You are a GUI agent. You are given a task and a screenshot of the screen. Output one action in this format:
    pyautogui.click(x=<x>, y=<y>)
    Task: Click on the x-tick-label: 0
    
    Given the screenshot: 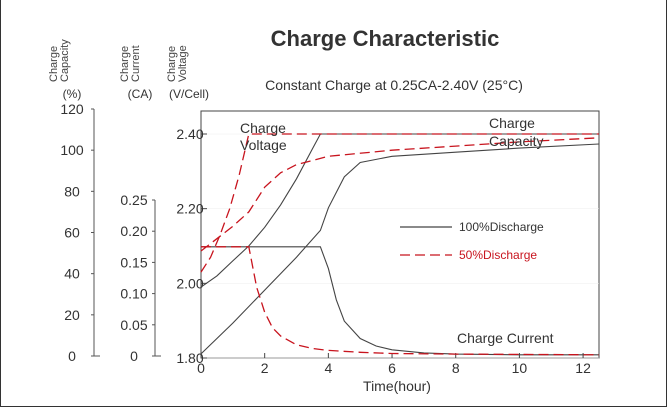 What is the action you would take?
    pyautogui.click(x=201, y=368)
    